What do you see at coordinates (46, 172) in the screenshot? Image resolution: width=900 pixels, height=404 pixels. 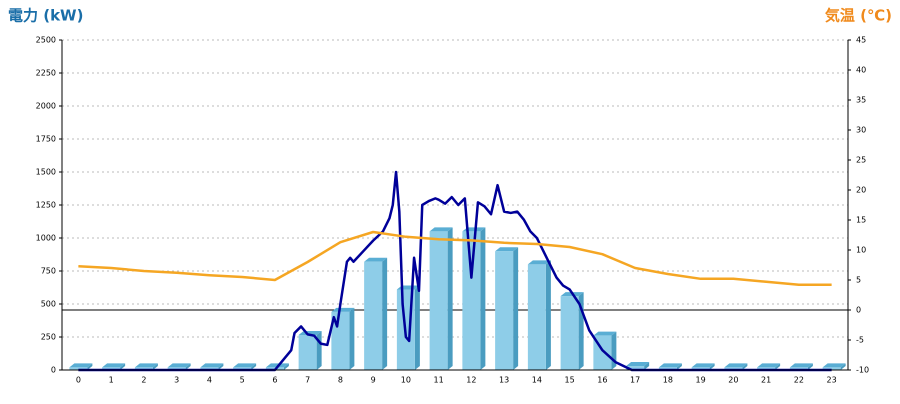 I see `y-tick-label: 1500` at bounding box center [46, 172].